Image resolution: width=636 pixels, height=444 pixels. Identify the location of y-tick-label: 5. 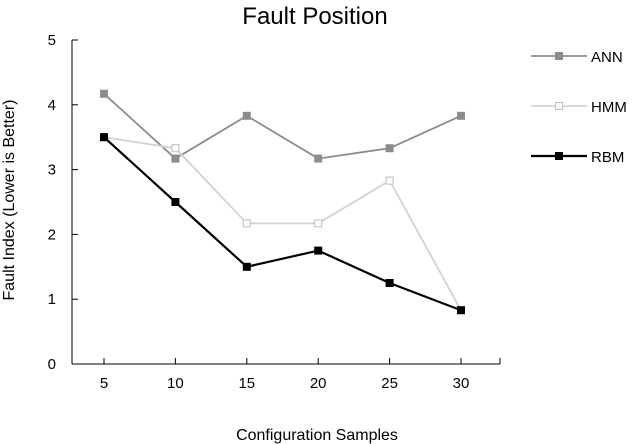
(52, 40).